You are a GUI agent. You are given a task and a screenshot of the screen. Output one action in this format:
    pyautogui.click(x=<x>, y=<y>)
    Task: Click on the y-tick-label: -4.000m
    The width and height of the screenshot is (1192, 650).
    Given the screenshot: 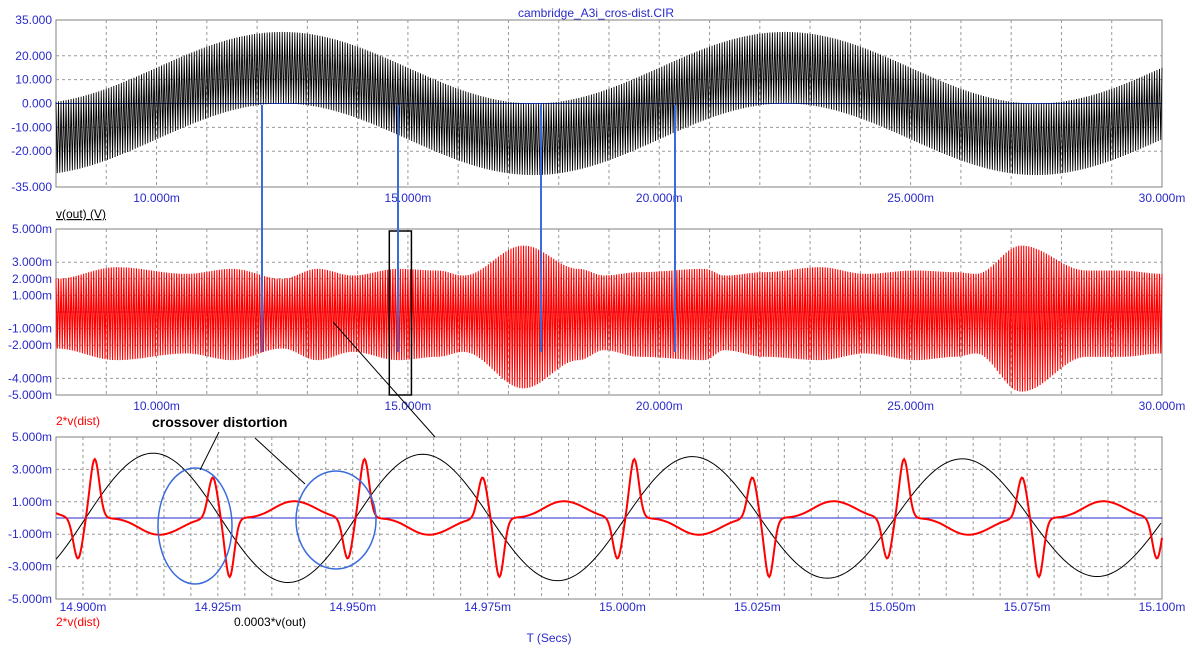 What is the action you would take?
    pyautogui.click(x=30, y=378)
    